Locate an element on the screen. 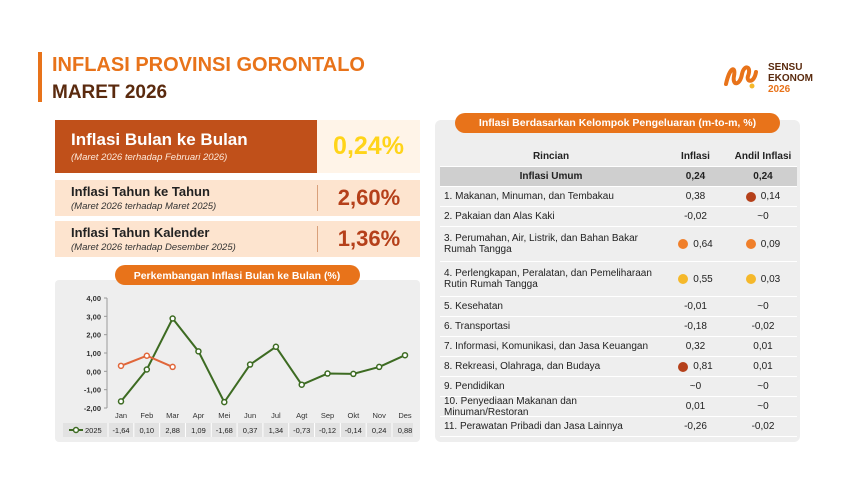 The image size is (850, 500). table-cell: 0,64 is located at coordinates (695, 244).